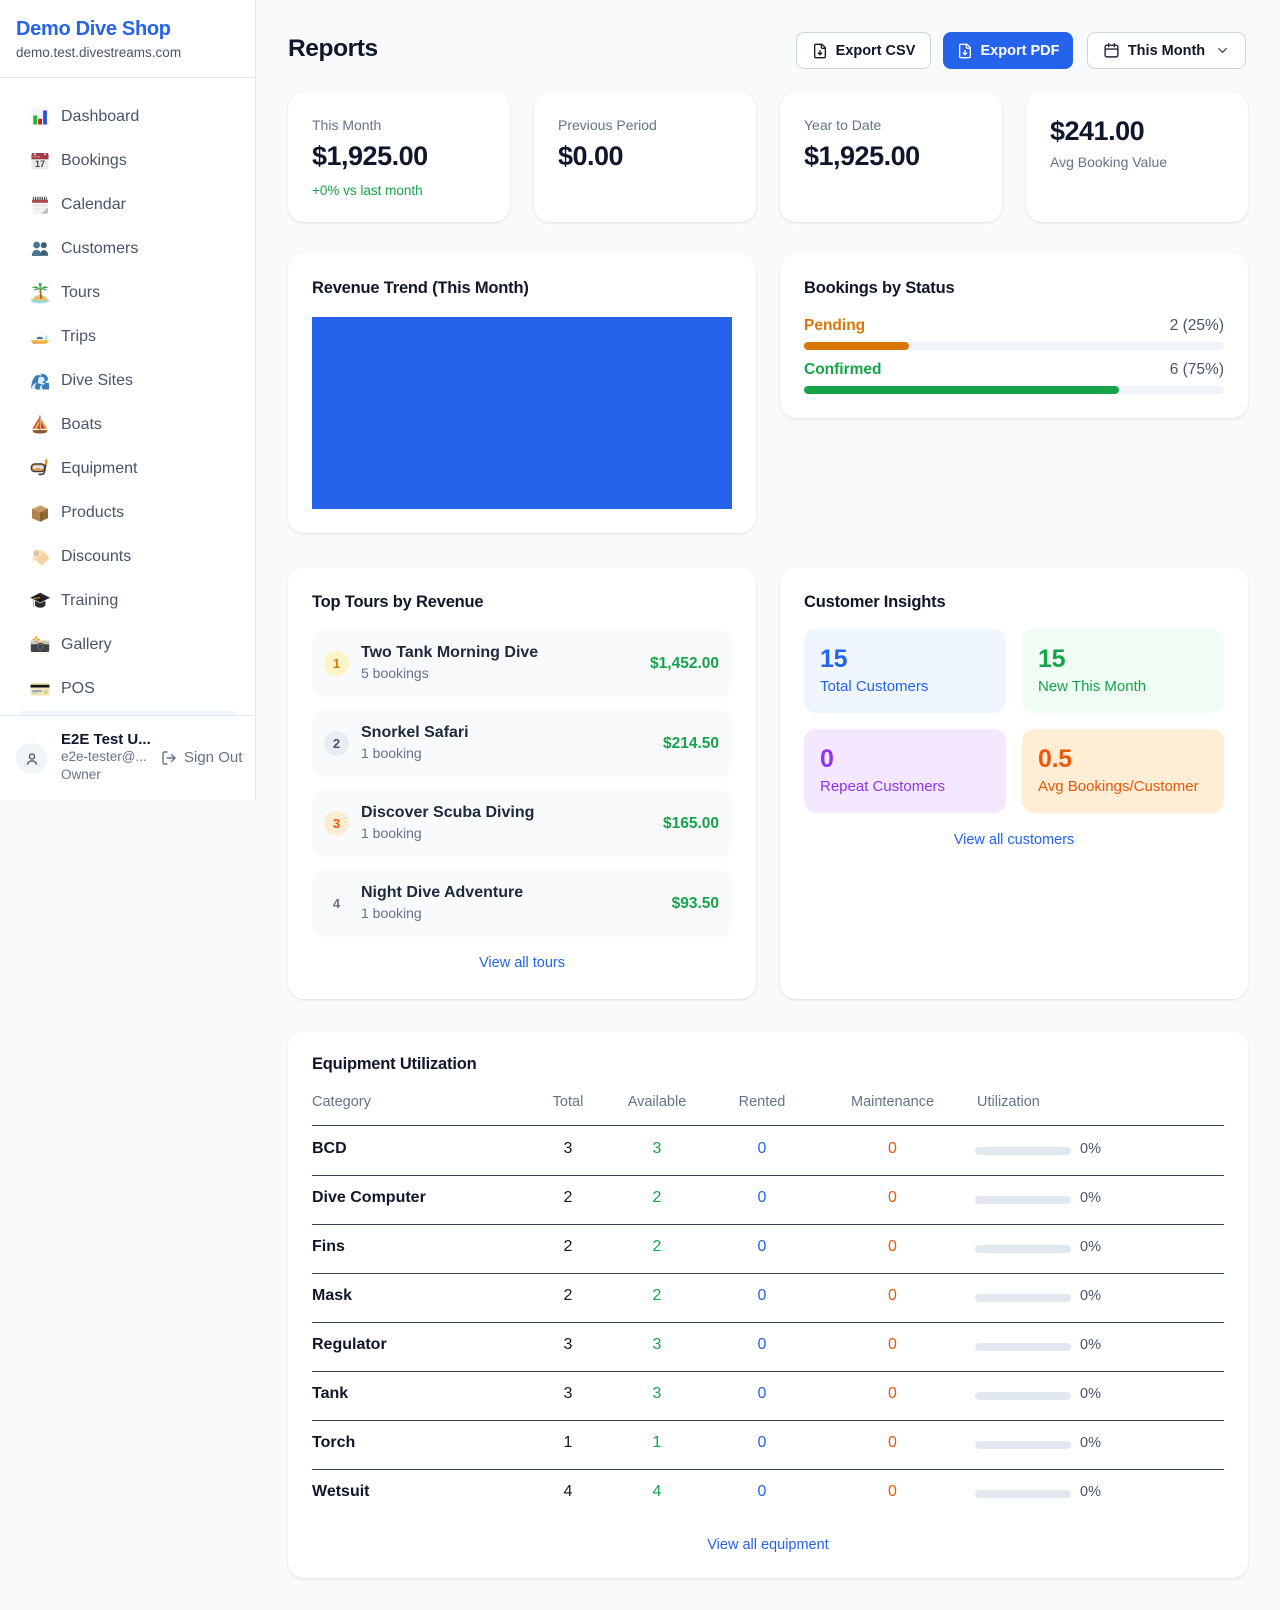 This screenshot has width=1280, height=1610. I want to click on svg-text: 17, so click(40, 164).